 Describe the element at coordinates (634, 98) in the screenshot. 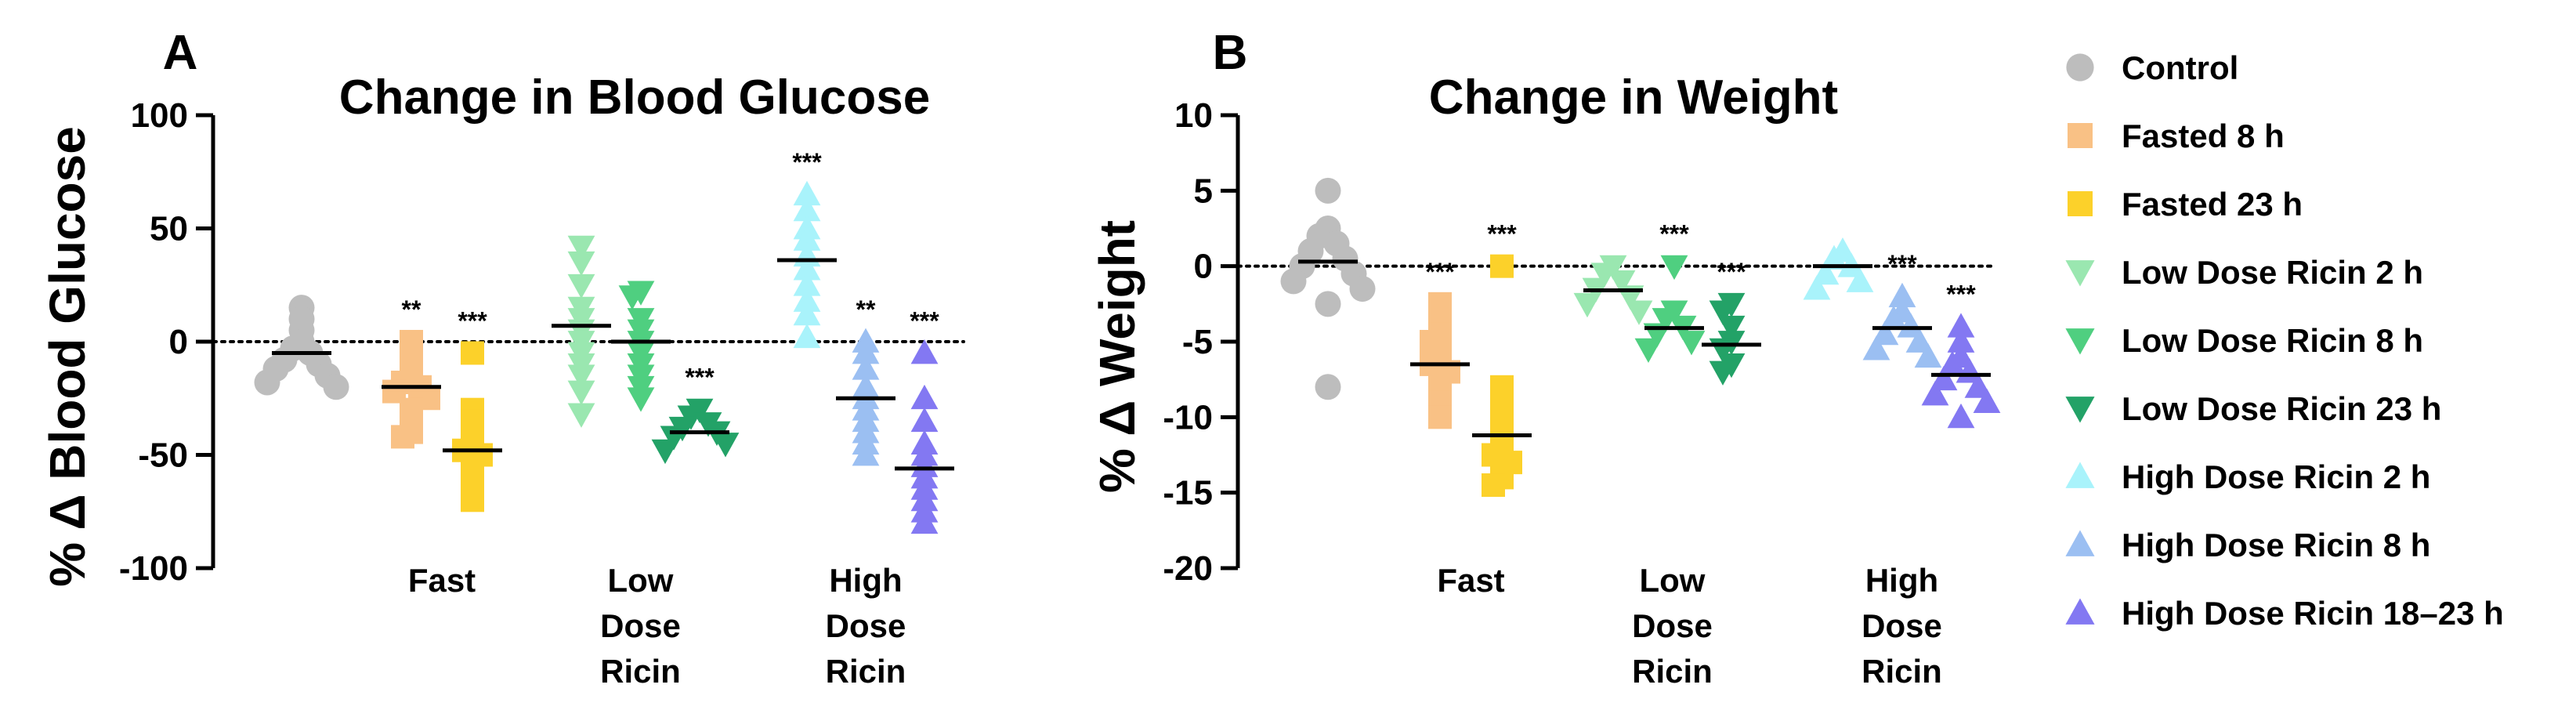

I see `panel-a-title: Change in Blood Glucose` at that location.